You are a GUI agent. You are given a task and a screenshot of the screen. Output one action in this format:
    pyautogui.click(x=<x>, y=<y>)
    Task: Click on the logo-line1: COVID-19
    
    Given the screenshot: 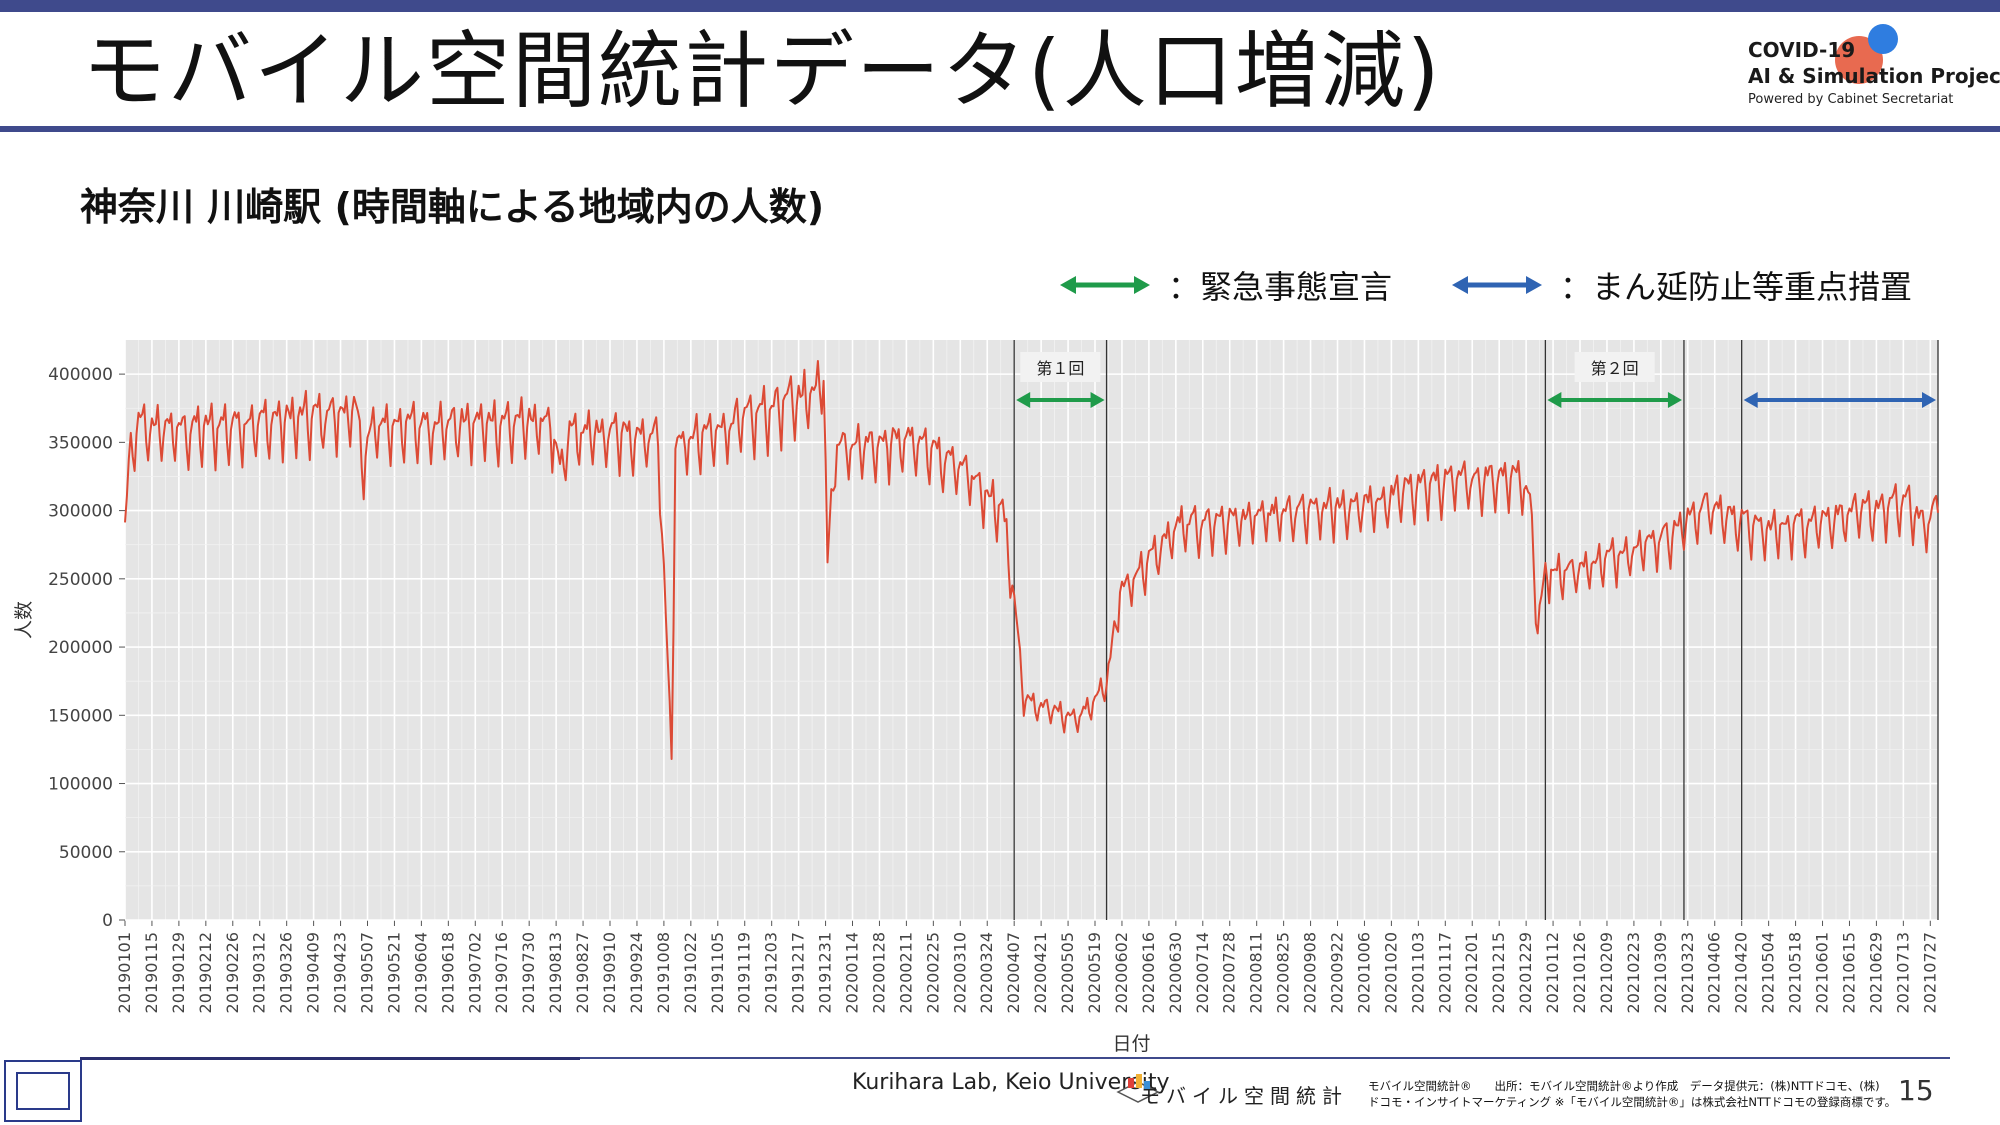 What is the action you would take?
    pyautogui.click(x=1802, y=50)
    